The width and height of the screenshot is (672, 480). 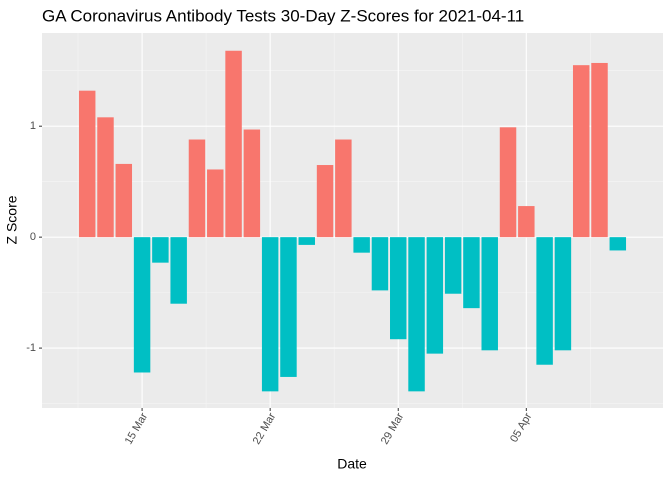 I want to click on y-tick-label: 0, so click(x=33, y=237).